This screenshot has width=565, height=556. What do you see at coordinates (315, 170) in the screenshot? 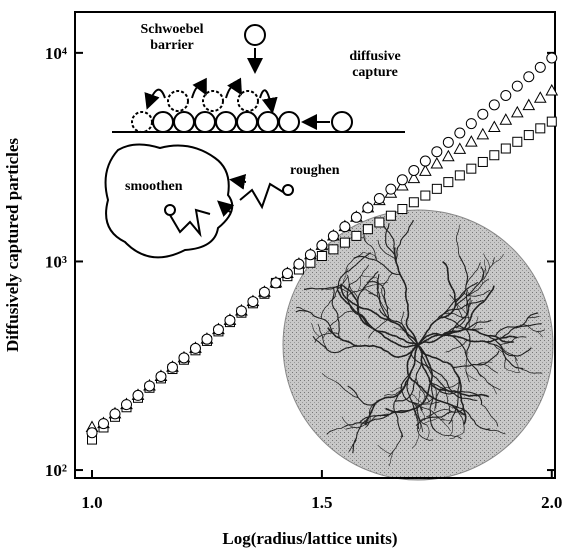
I see `annotation: roughen` at bounding box center [315, 170].